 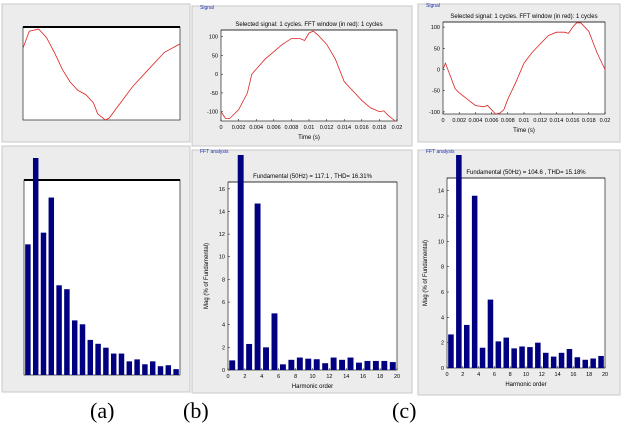 What do you see at coordinates (573, 121) in the screenshot?
I see `x-tick-label: 0.016` at bounding box center [573, 121].